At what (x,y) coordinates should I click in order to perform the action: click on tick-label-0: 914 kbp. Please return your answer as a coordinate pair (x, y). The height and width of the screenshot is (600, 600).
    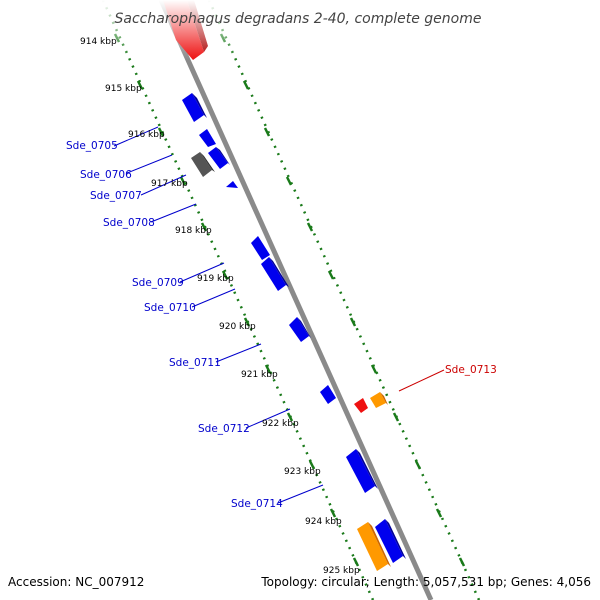
    Looking at the image, I should click on (98, 42).